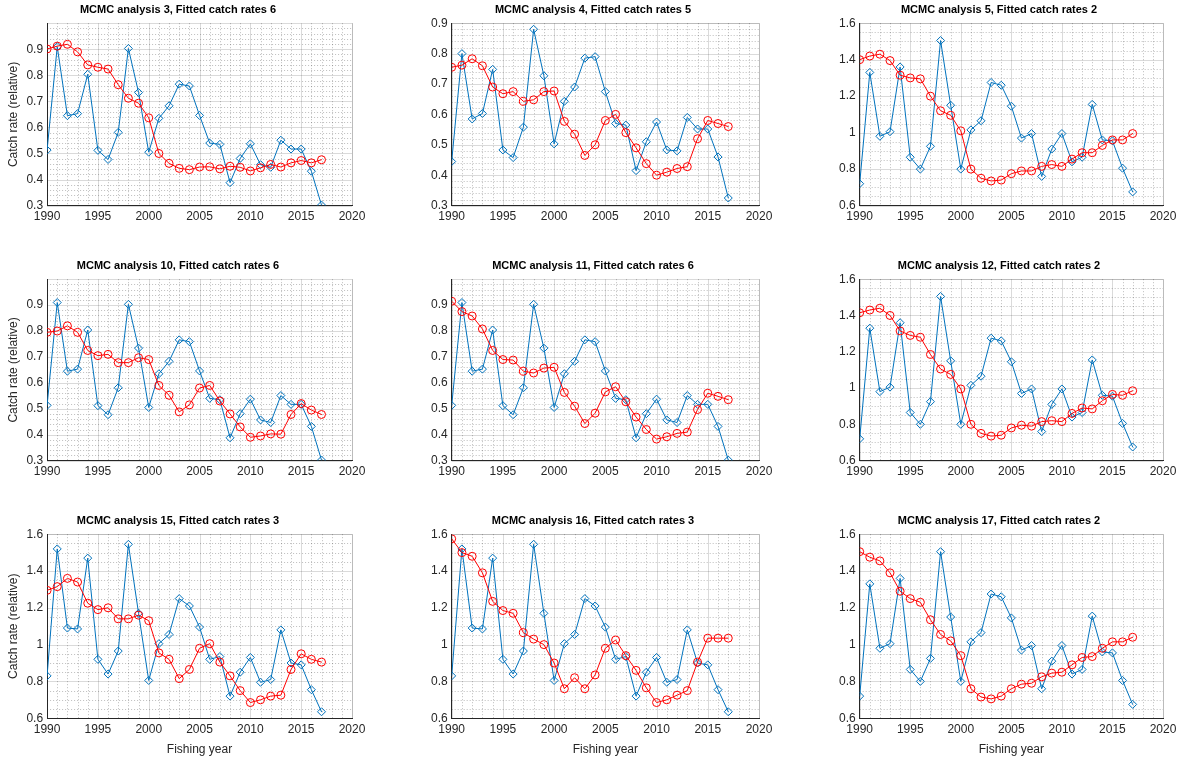  Describe the element at coordinates (847, 423) in the screenshot. I see `y-tick-label: 0.8` at that location.